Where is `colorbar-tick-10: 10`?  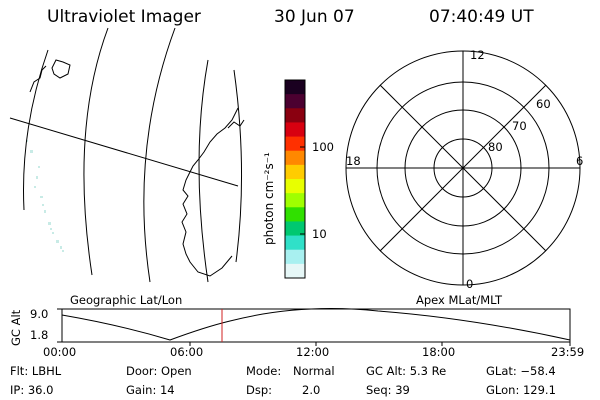
colorbar-tick-10: 10 is located at coordinates (319, 234).